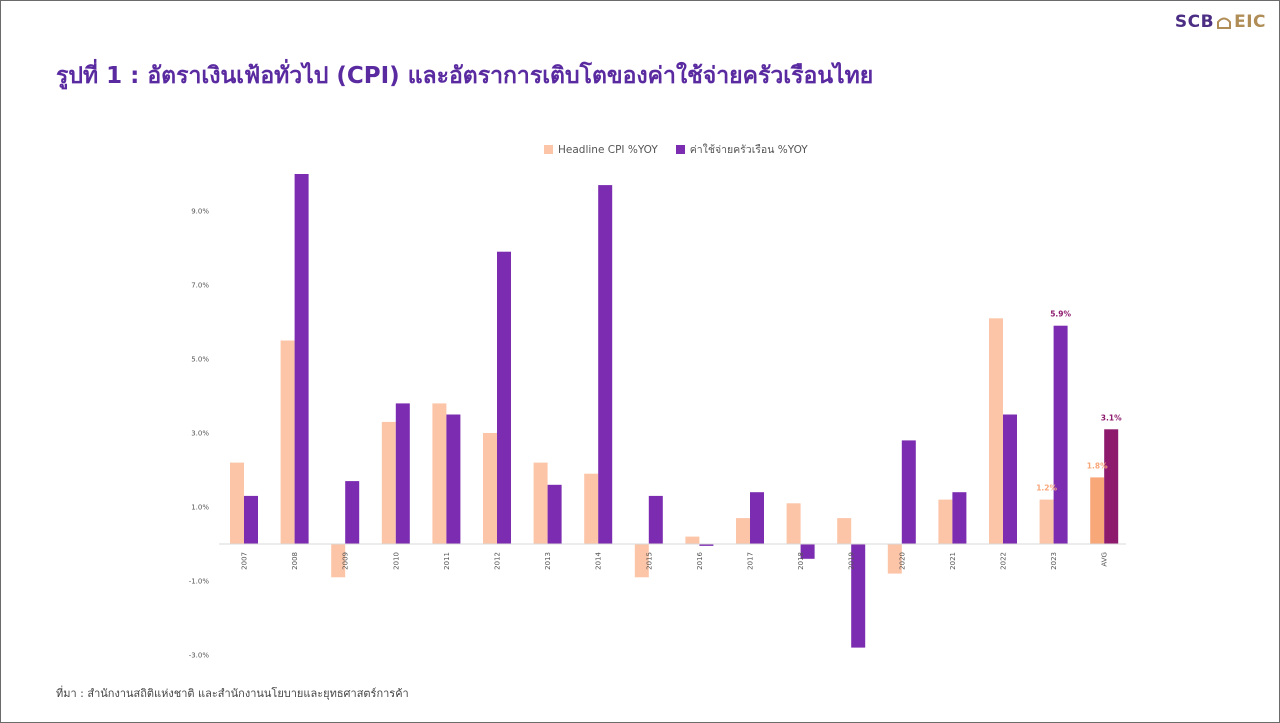  What do you see at coordinates (953, 561) in the screenshot?
I see `x-tick-label: 2021` at bounding box center [953, 561].